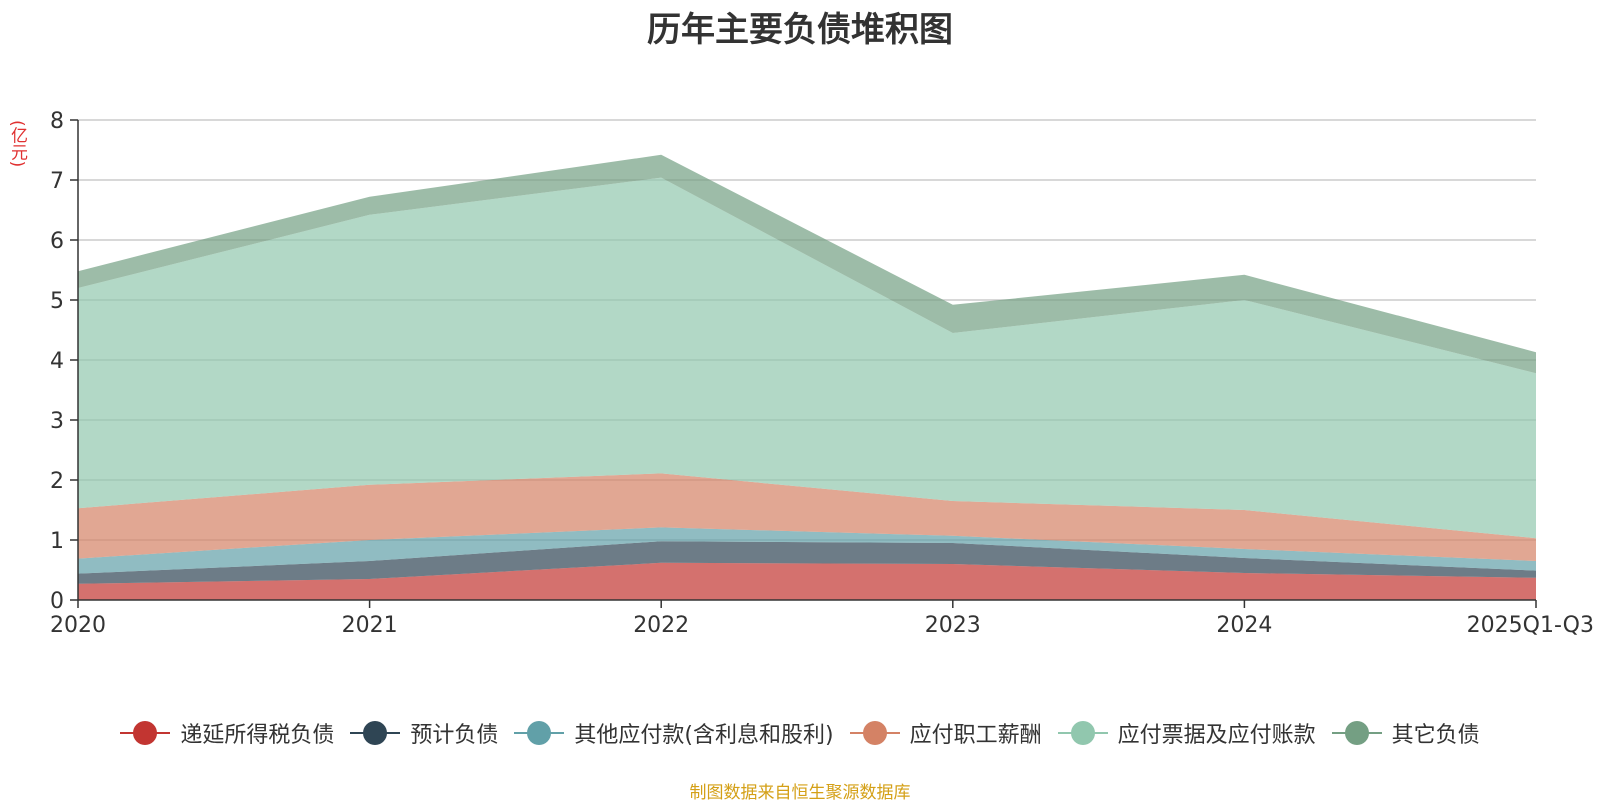 The height and width of the screenshot is (803, 1600). What do you see at coordinates (975, 735) in the screenshot?
I see `legend-label: 应付职工薪酬` at bounding box center [975, 735].